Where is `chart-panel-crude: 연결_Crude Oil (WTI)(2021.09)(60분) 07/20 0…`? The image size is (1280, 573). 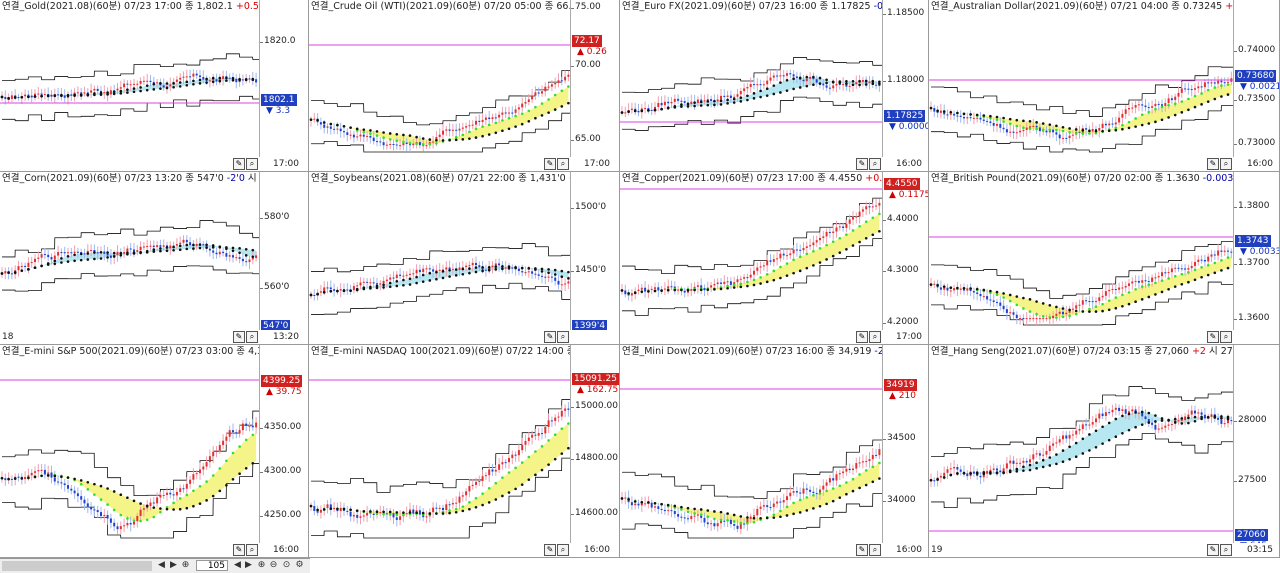
chart-panel-crude: 연결_Crude Oil (WTI)(2021.09)(60분) 07/20 0… is located at coordinates (464, 86).